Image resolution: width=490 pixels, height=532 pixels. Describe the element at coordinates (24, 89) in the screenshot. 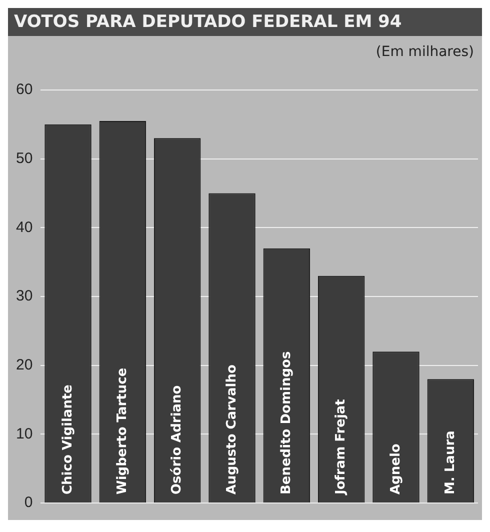

I see `y-tick-label: 60` at that location.